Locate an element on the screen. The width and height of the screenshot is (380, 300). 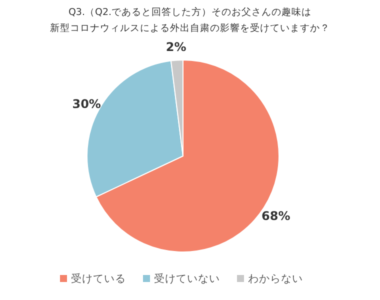
legend-label: 受けていない is located at coordinates (187, 278).